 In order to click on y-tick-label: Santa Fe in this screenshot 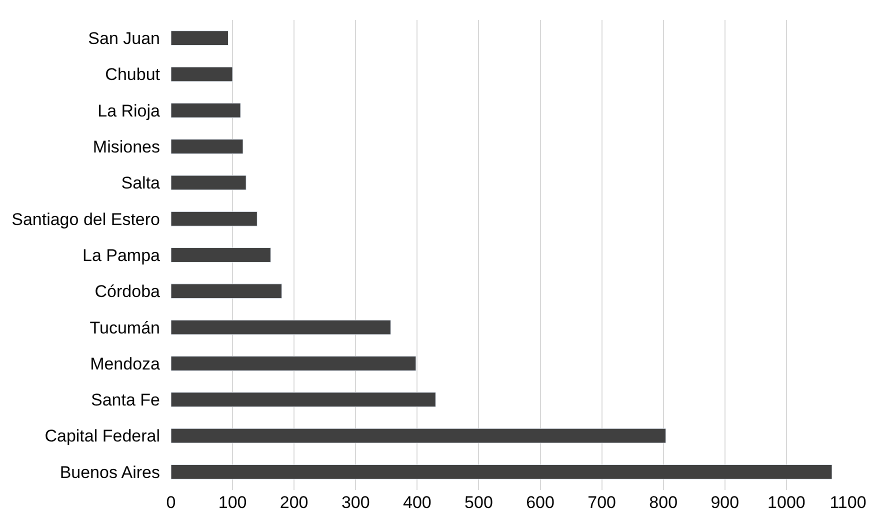, I will do `click(125, 400)`.